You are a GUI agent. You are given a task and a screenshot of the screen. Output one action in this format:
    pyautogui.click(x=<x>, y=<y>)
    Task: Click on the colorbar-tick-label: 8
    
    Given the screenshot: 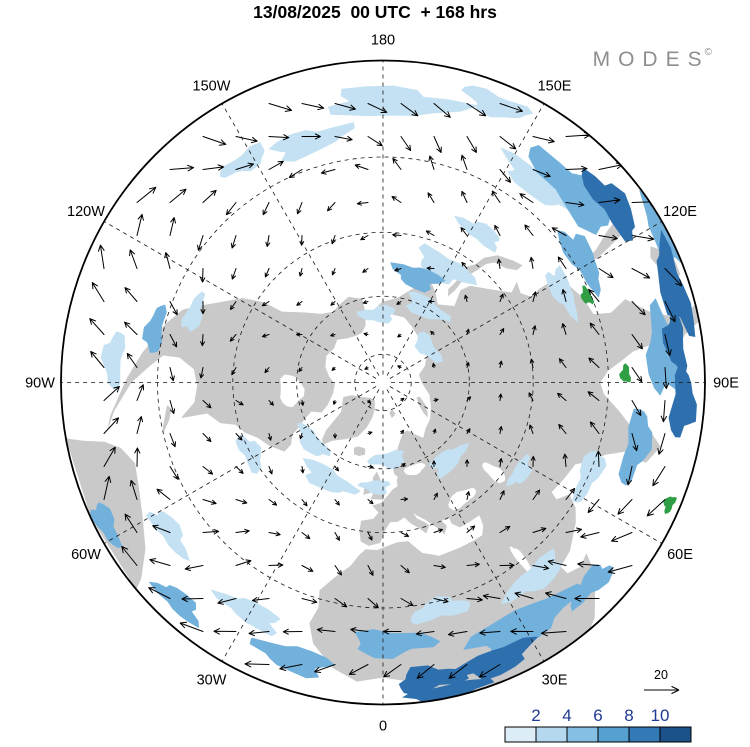 What is the action you would take?
    pyautogui.click(x=628, y=715)
    